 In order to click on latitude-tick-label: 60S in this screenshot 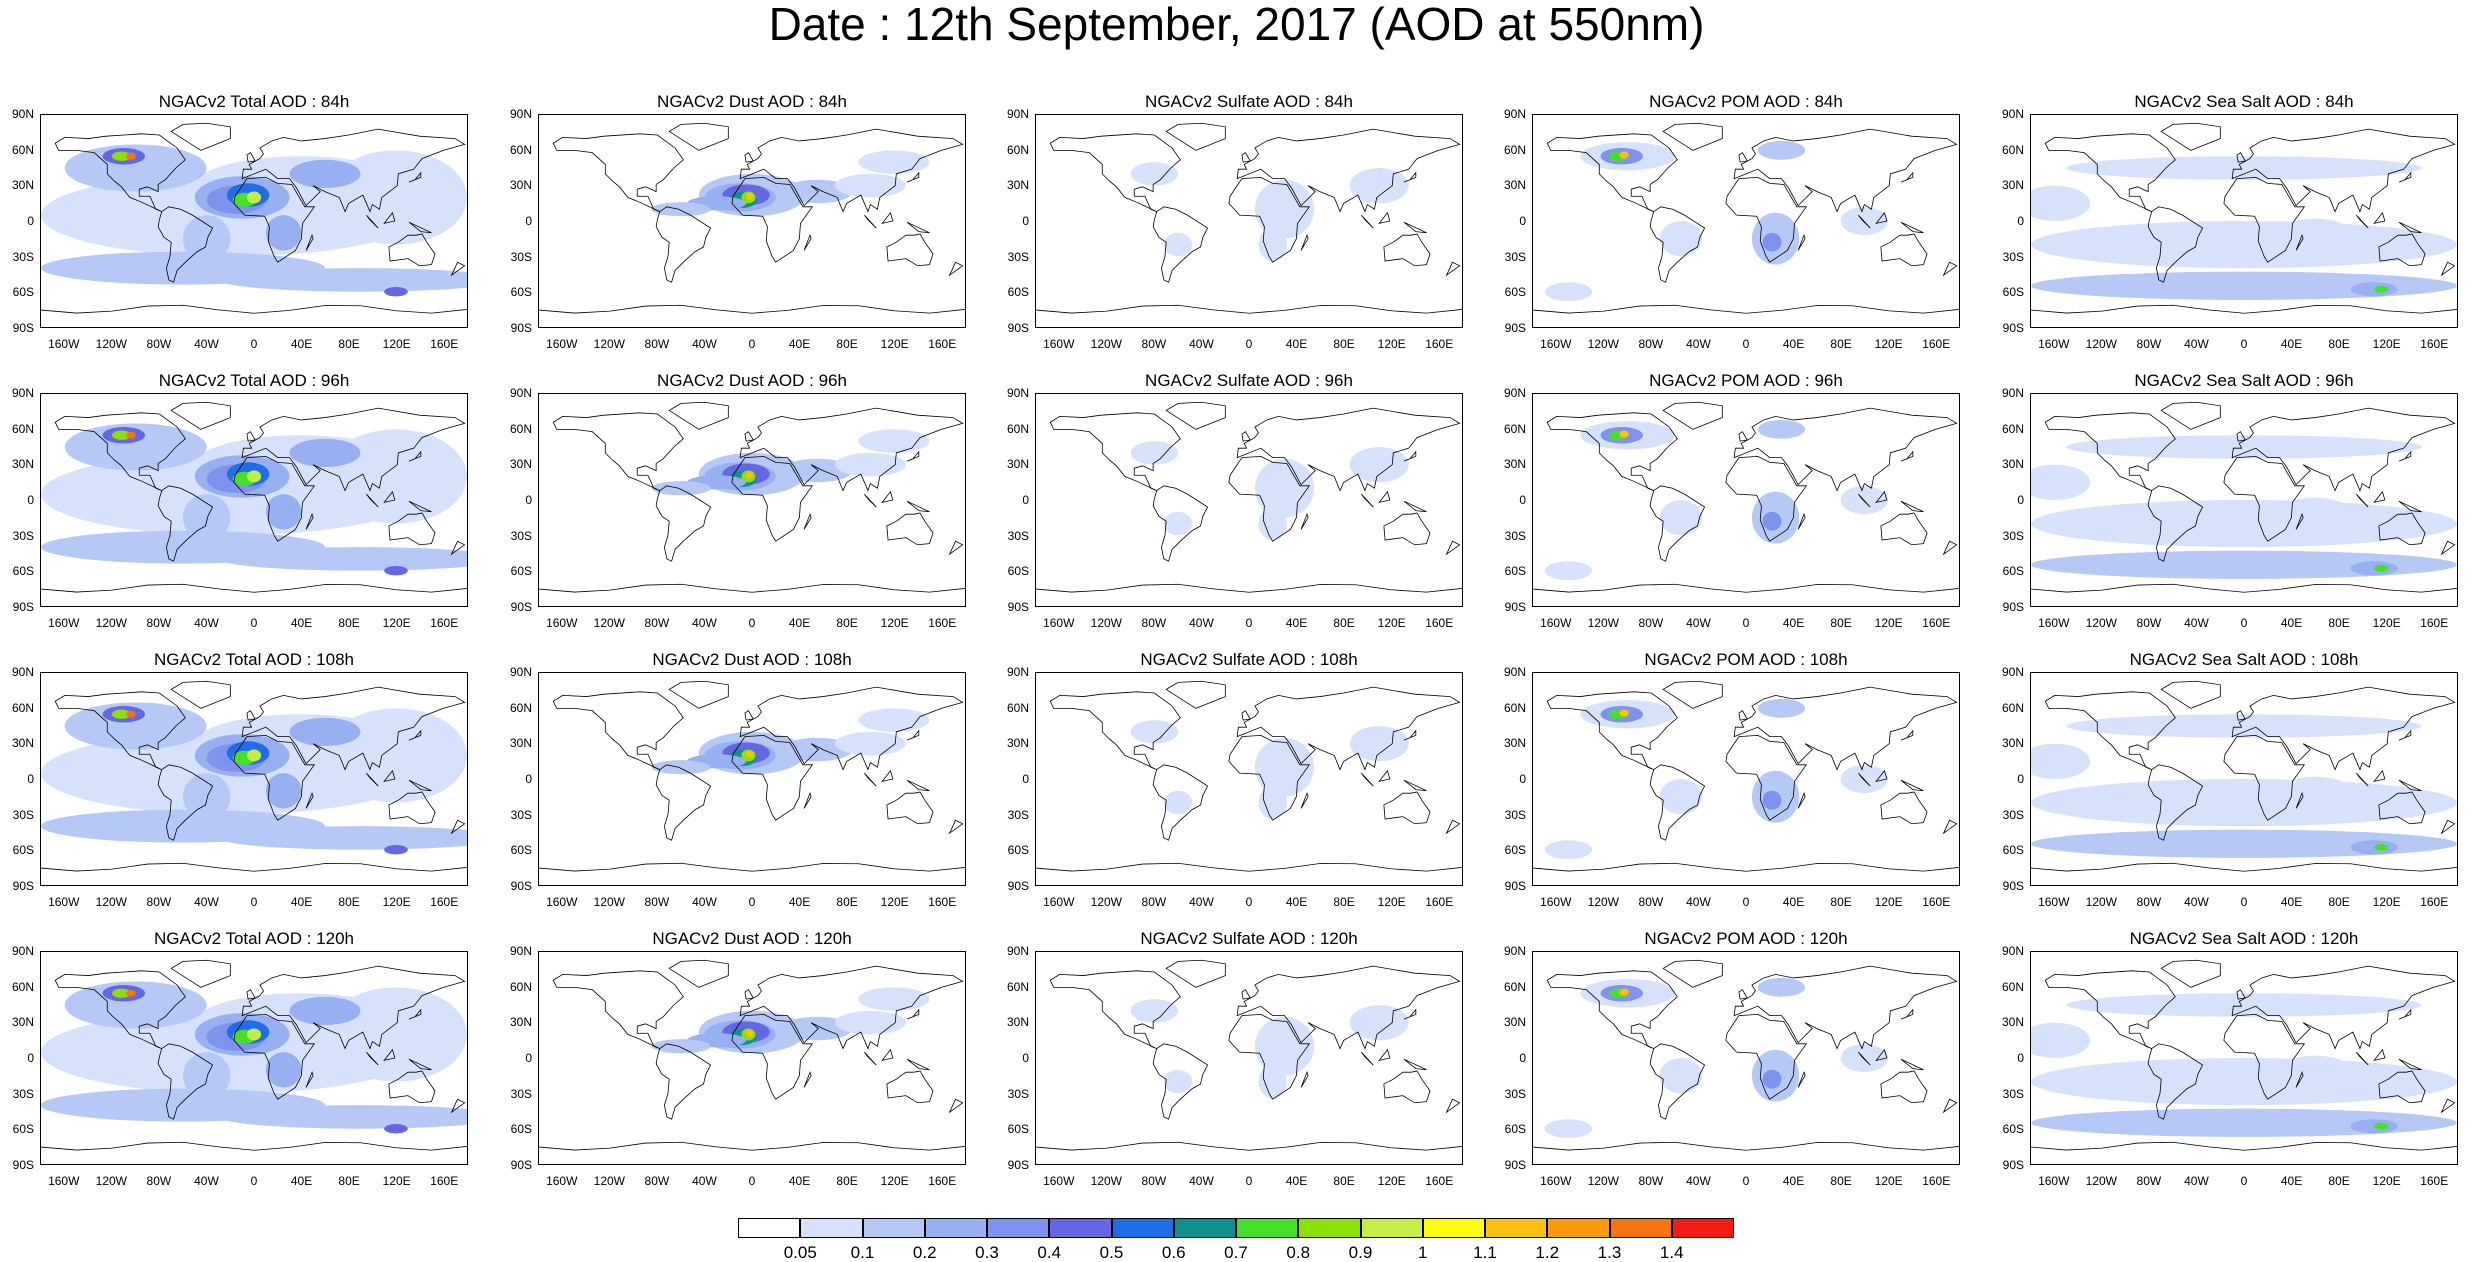, I will do `click(1515, 1129)`.